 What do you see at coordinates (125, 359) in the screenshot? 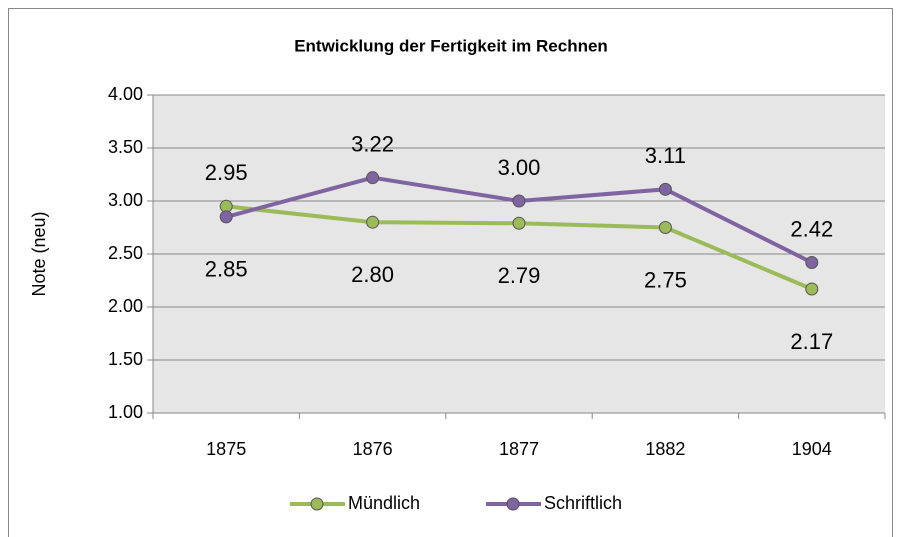
I see `y-tick-label: 1.50` at bounding box center [125, 359].